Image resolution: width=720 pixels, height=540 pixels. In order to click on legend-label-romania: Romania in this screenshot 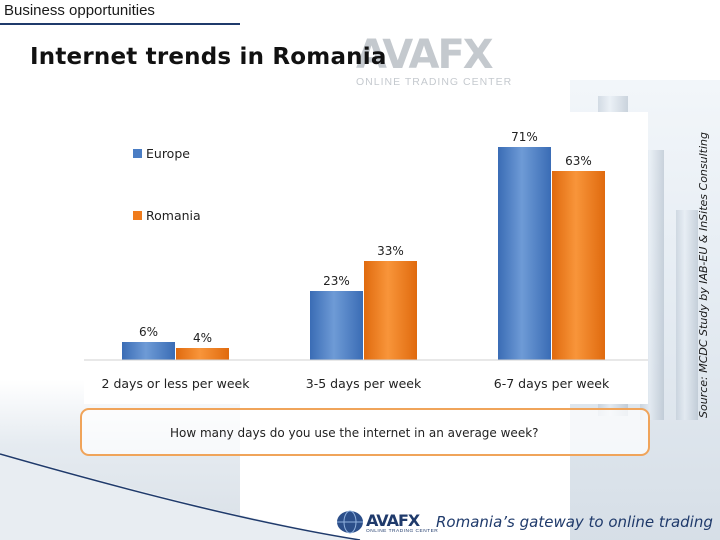, I will do `click(173, 215)`.